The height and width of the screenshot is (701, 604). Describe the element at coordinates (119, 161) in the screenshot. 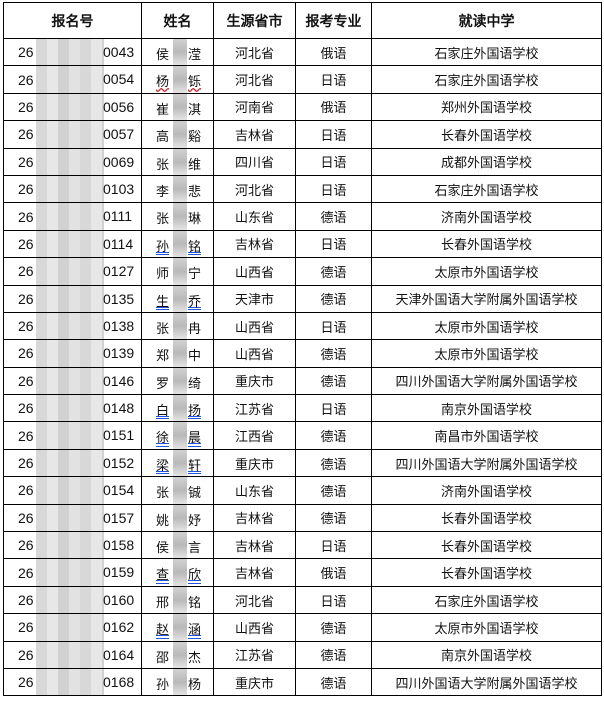

I see `id-suffix: 0069` at that location.